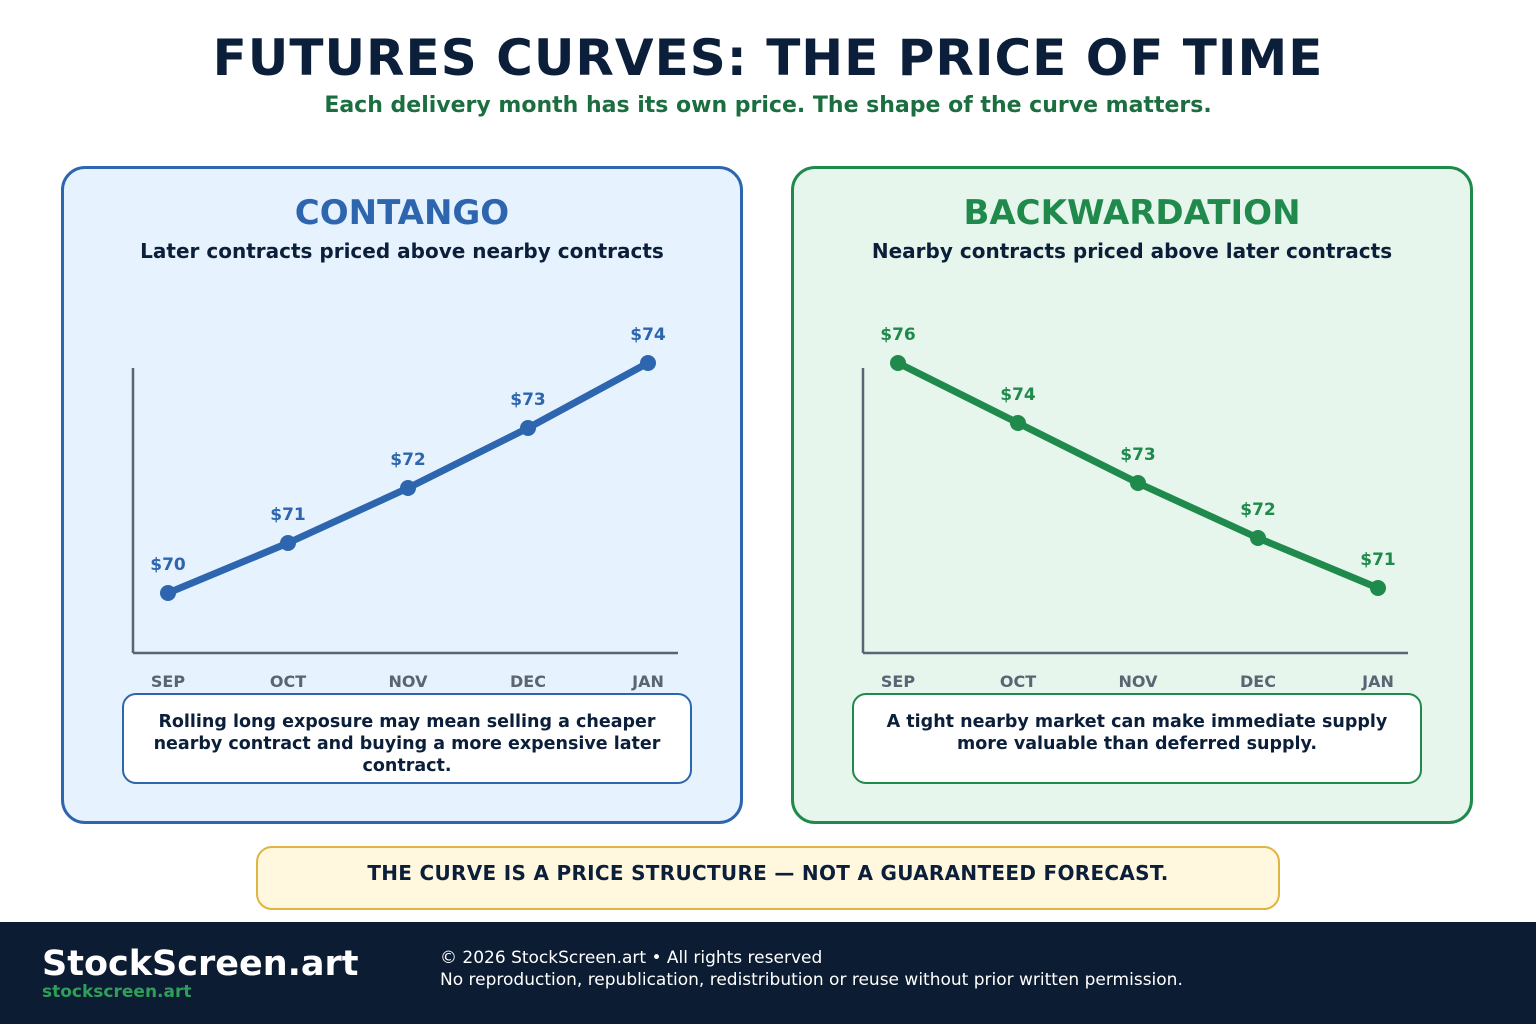 This screenshot has height=1024, width=1536. I want to click on backwardation-chart: $76 SEP $74 OCT $73 NOV $72 DEC $71 JAN, so click(1134, 508).